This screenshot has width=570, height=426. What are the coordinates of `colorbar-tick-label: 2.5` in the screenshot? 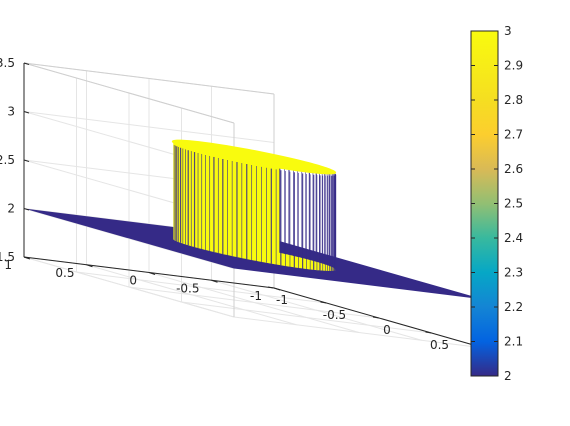 It's located at (513, 204).